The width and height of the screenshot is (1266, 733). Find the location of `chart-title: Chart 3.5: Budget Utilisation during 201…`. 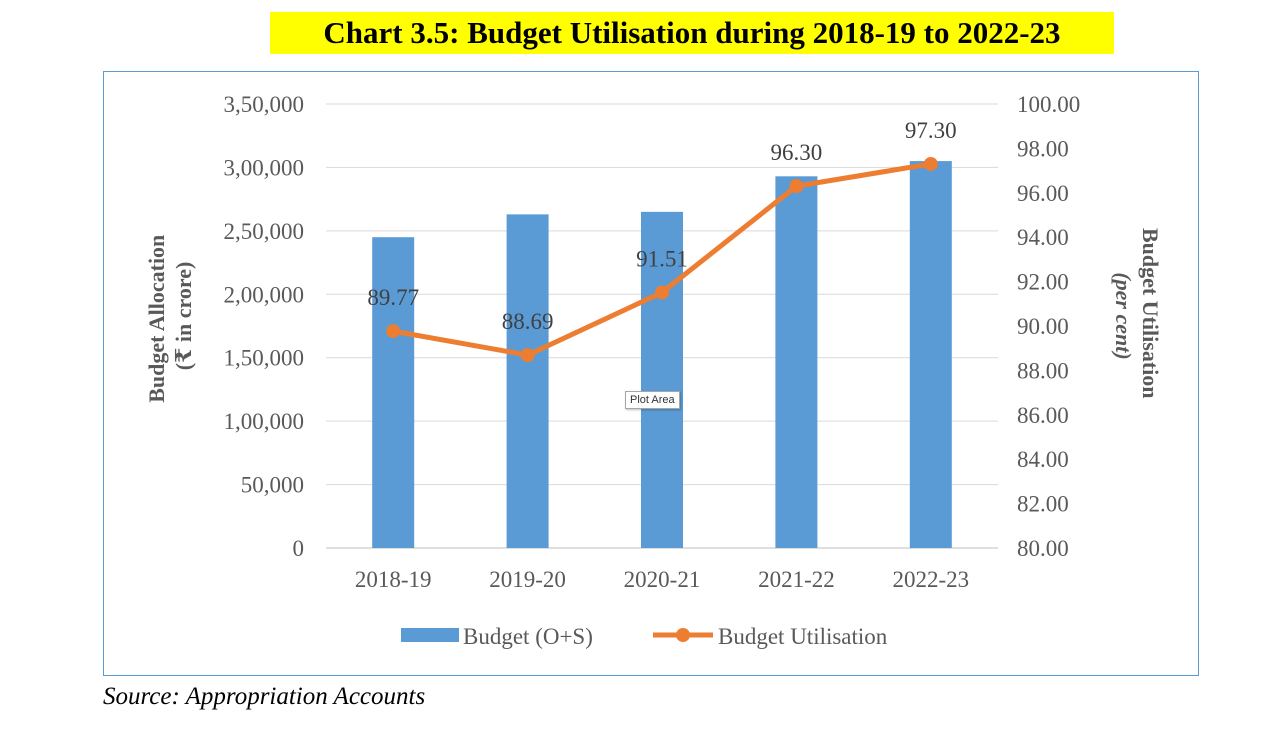

chart-title: Chart 3.5: Budget Utilisation during 201… is located at coordinates (692, 33).